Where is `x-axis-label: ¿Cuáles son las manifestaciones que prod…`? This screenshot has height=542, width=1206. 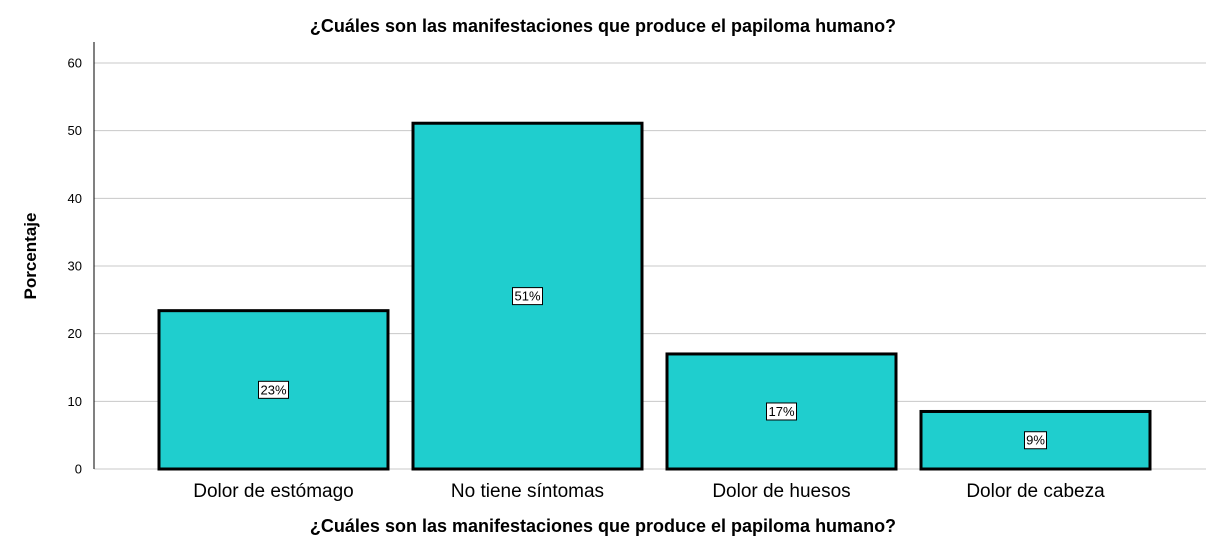 x-axis-label: ¿Cuáles son las manifestaciones que prod… is located at coordinates (603, 526).